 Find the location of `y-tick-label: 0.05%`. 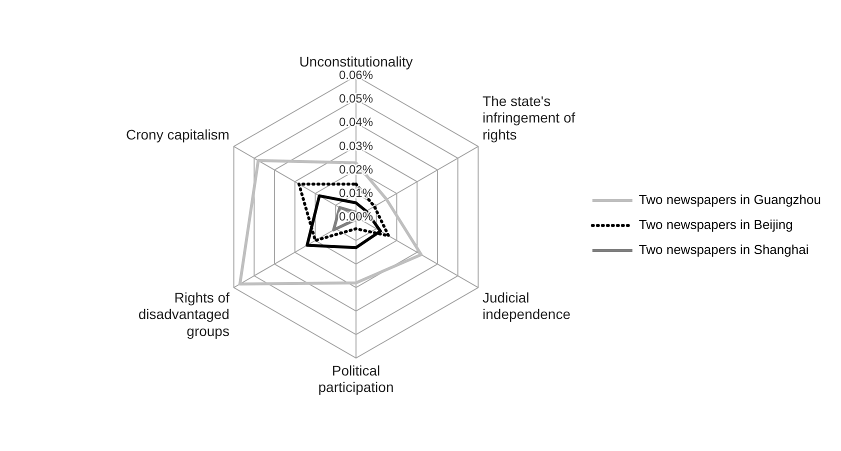

y-tick-label: 0.05% is located at coordinates (356, 99).